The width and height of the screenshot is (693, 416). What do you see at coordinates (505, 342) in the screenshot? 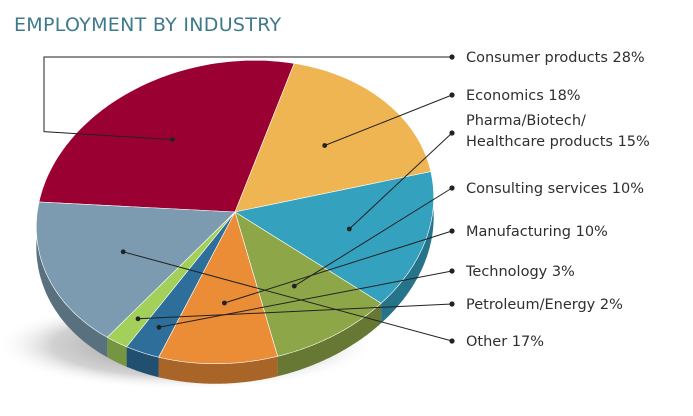
I see `slice-label: Other 17%` at bounding box center [505, 342].